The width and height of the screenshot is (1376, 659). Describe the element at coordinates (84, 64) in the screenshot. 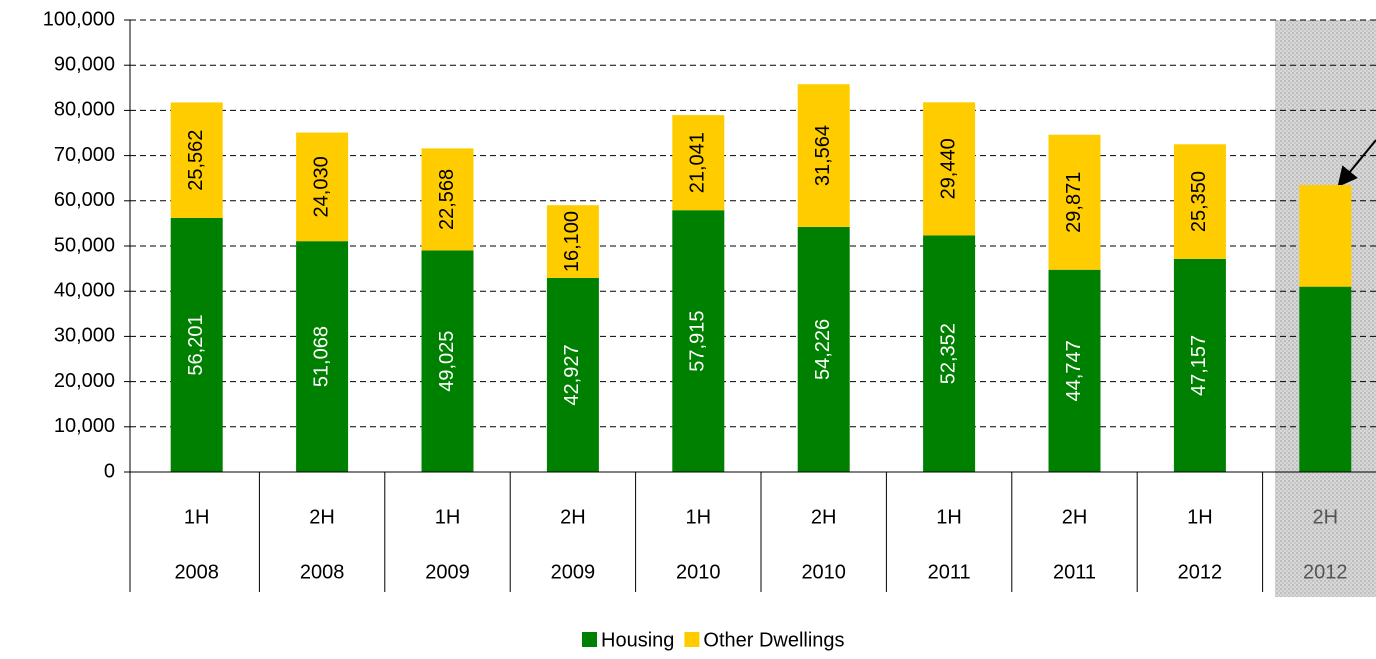

I see `y-tick-label: 90,000` at that location.